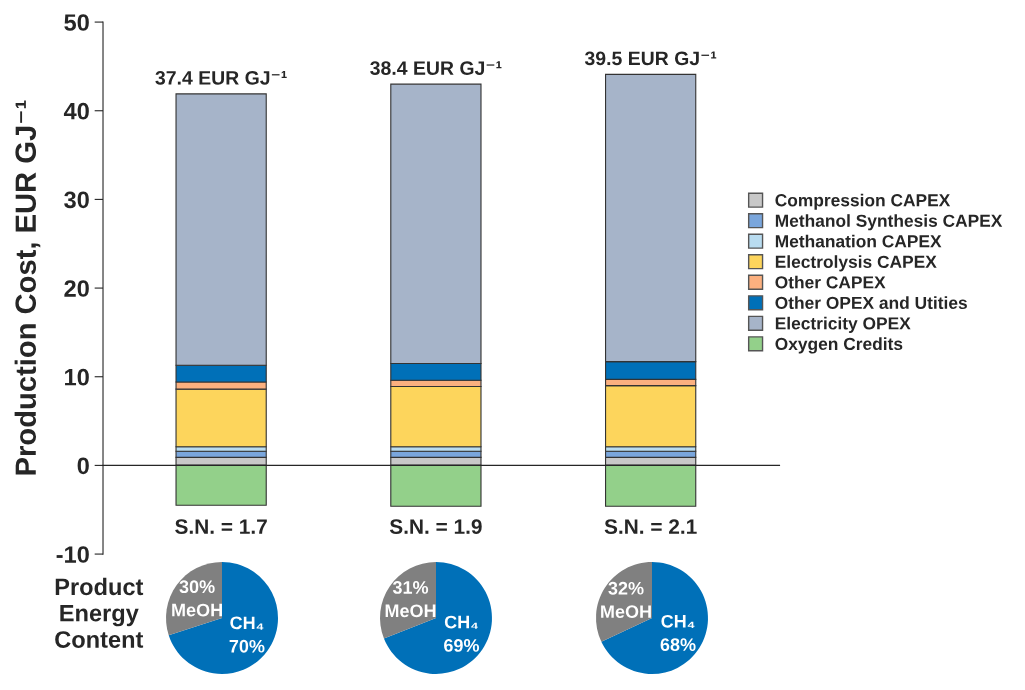 The height and width of the screenshot is (690, 1025). Describe the element at coordinates (76, 288) in the screenshot. I see `y-tick-label: 20` at that location.